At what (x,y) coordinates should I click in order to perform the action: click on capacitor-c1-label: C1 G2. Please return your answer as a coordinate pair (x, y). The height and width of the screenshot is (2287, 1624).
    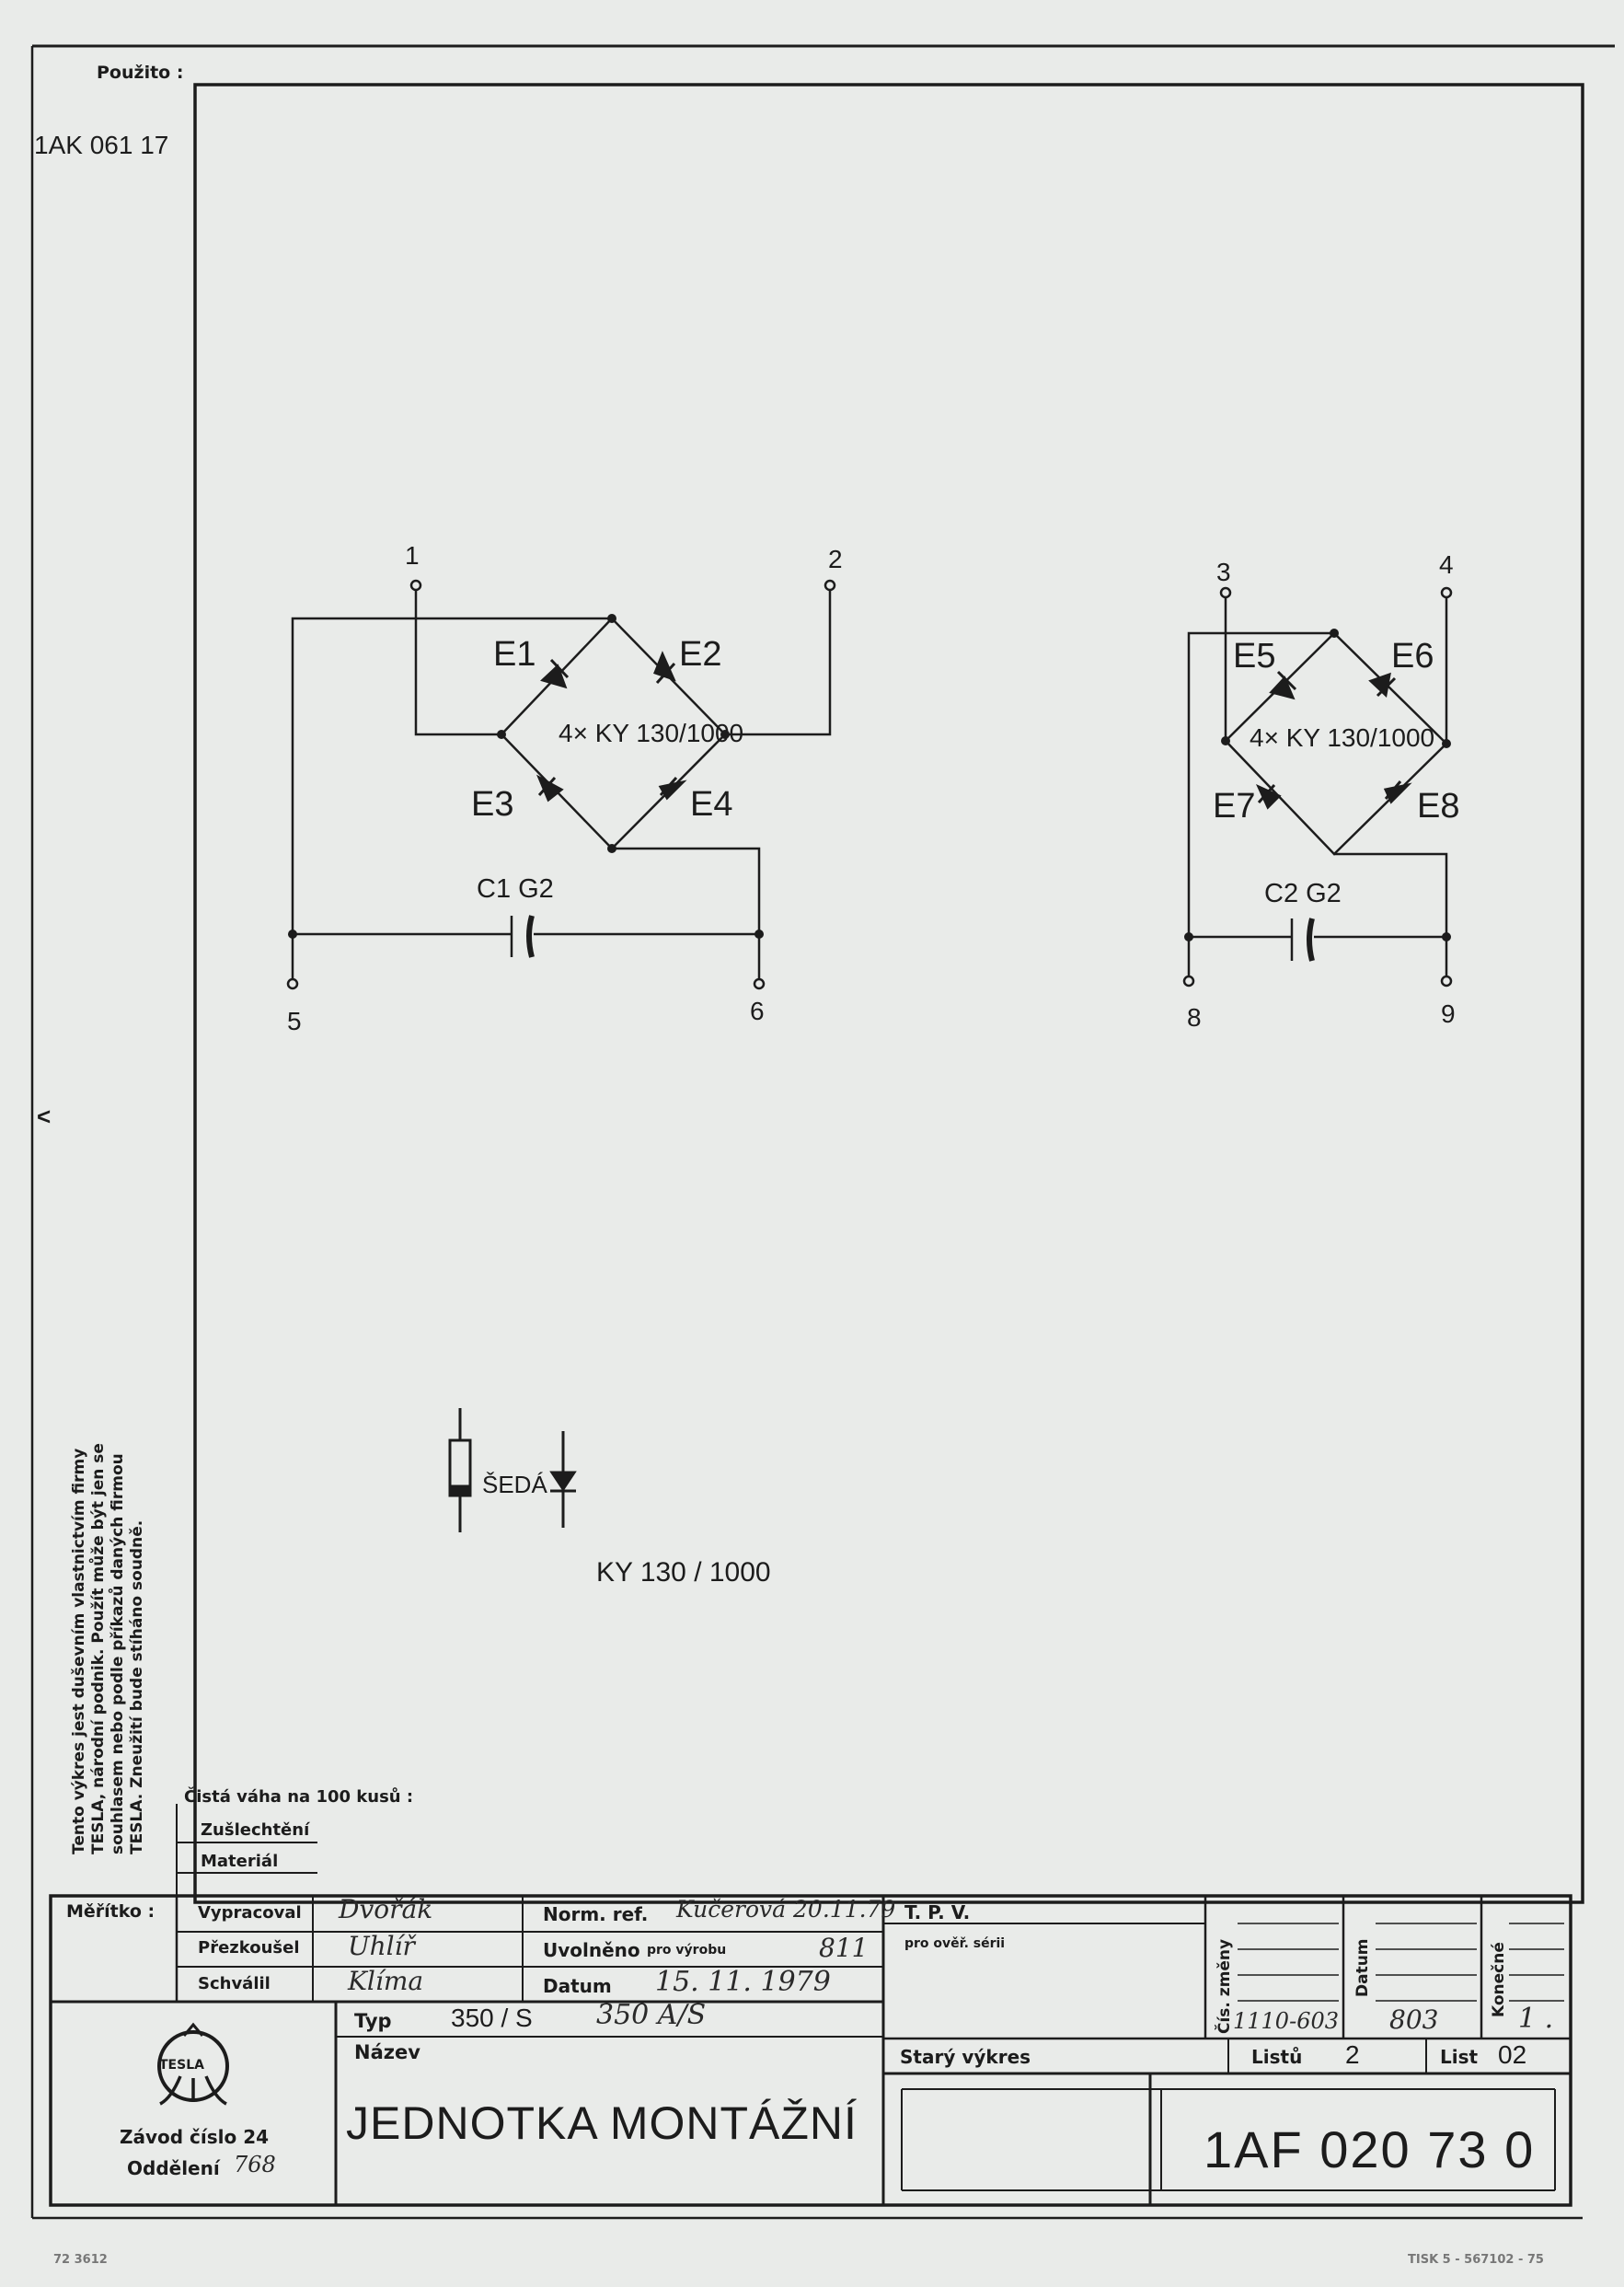
    Looking at the image, I should click on (516, 889).